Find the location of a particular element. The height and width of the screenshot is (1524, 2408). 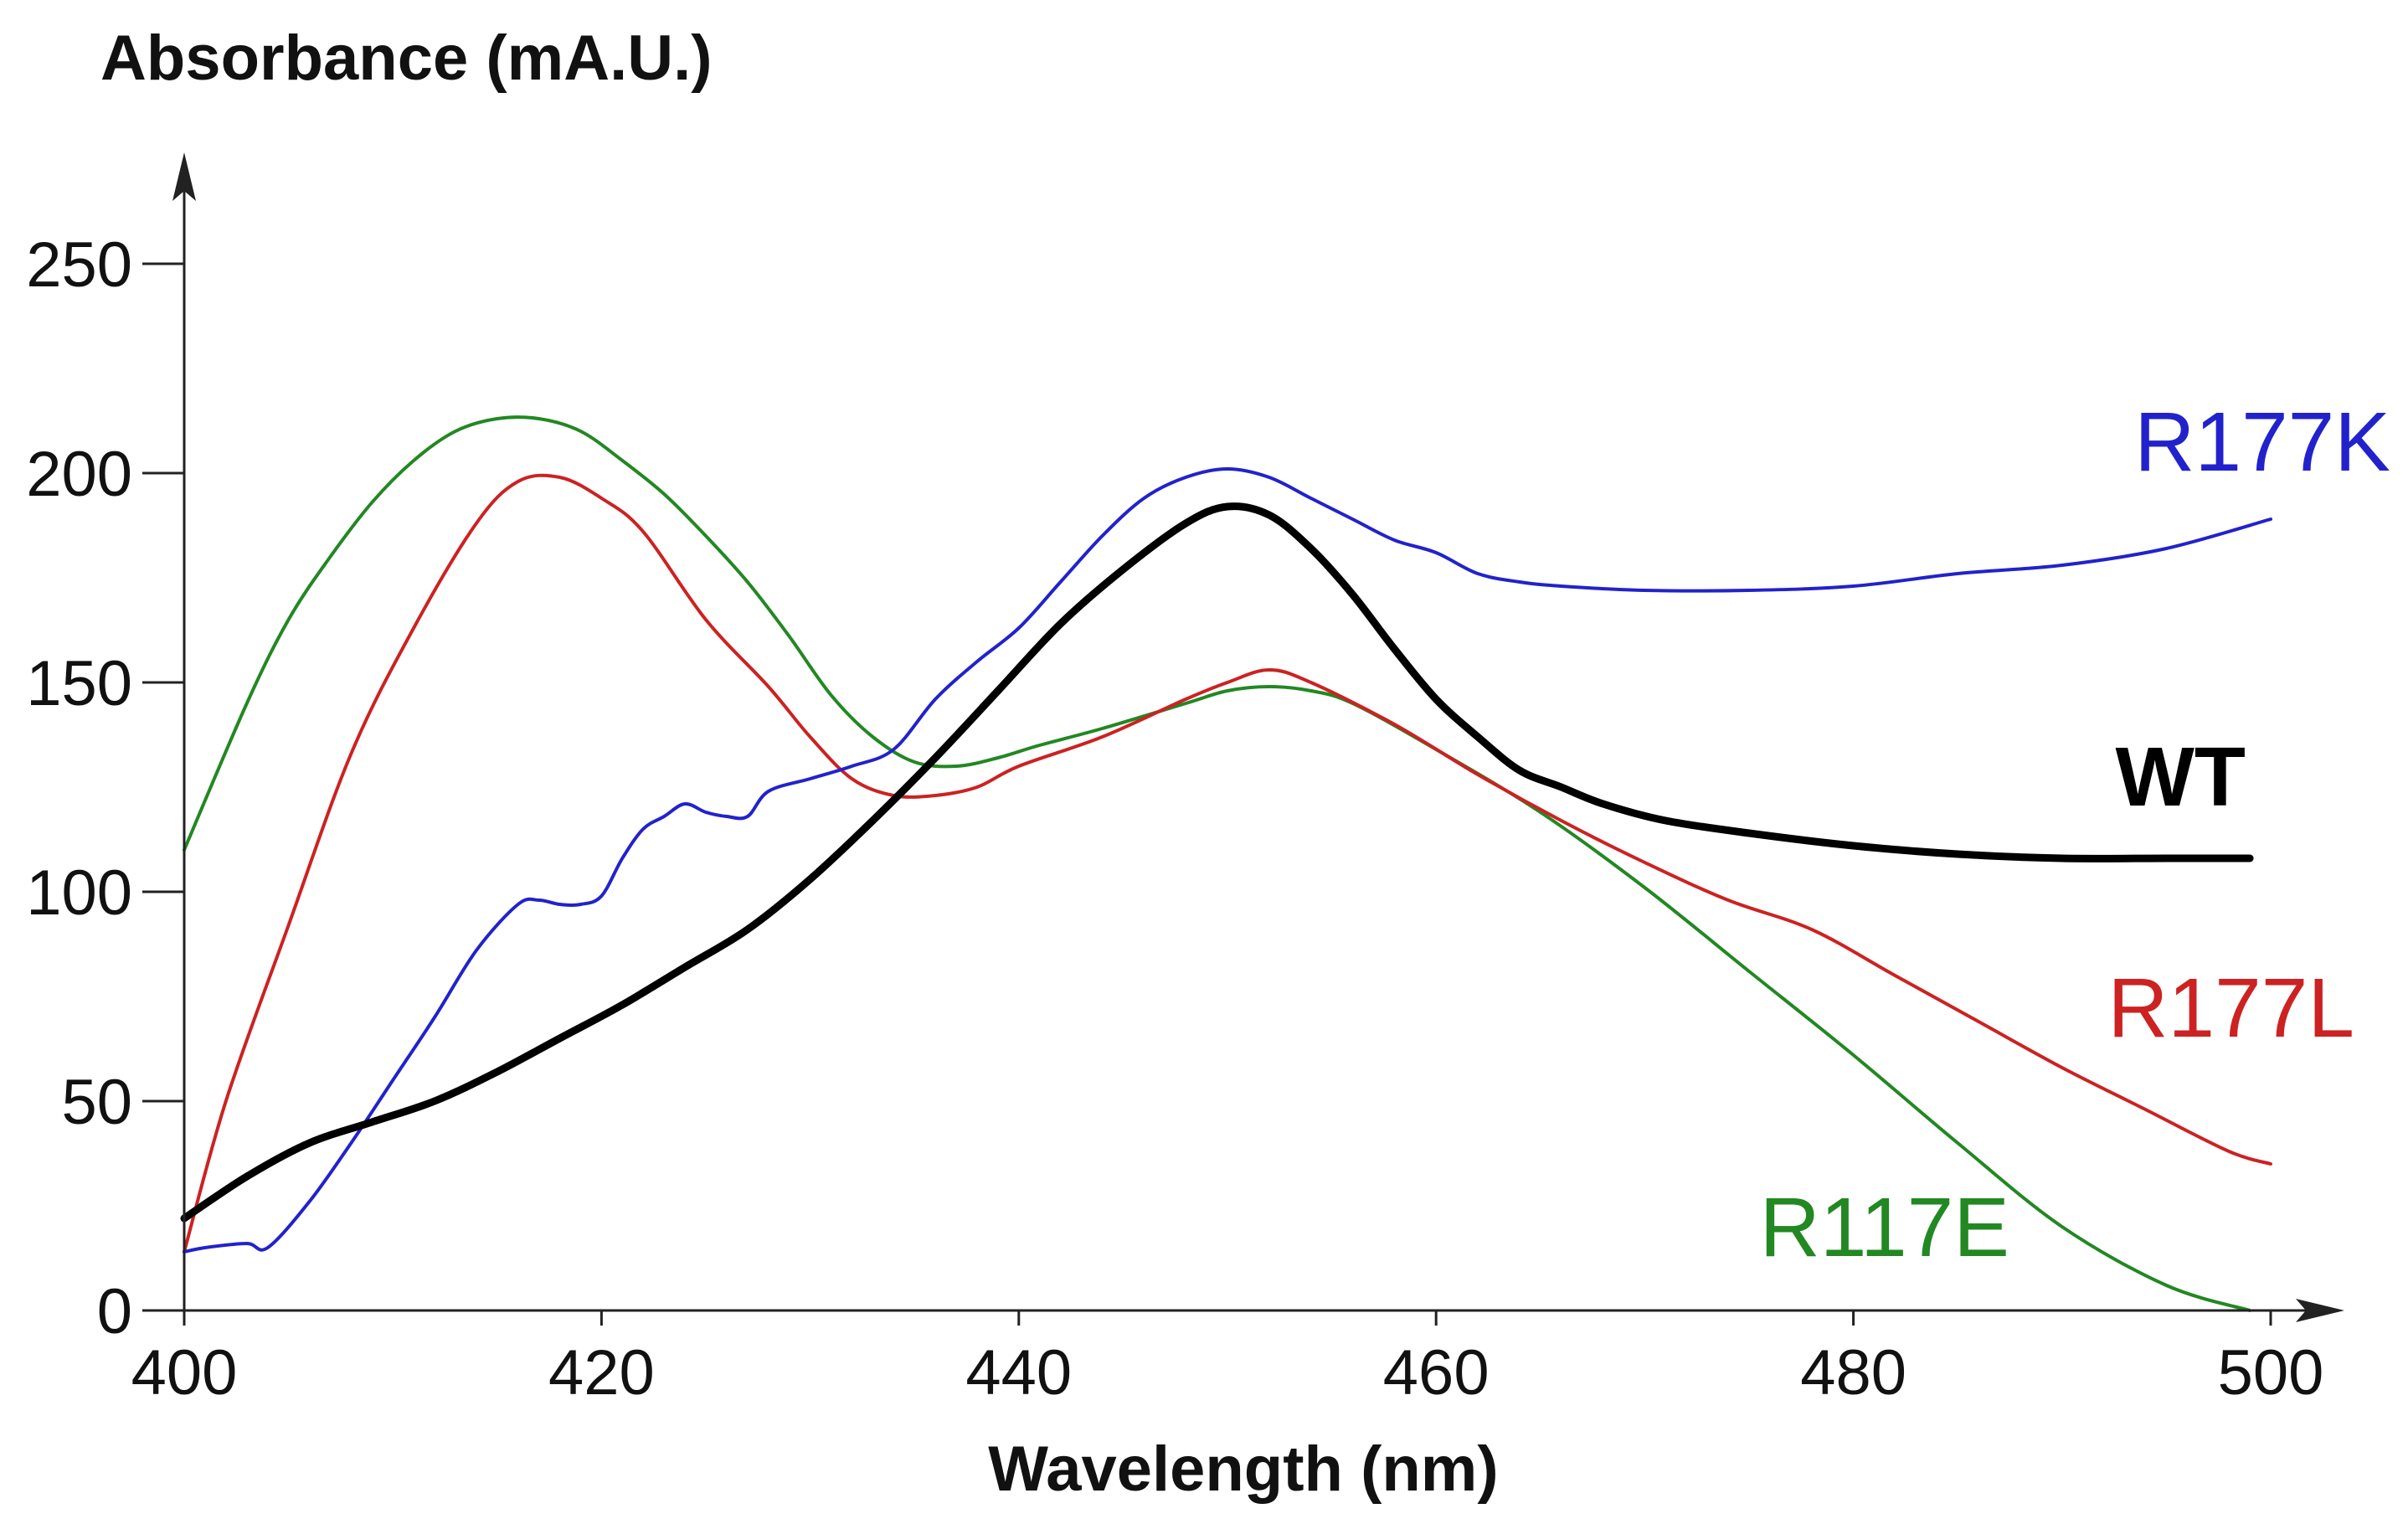

series-label-r117e: R117E is located at coordinates (1884, 1228).